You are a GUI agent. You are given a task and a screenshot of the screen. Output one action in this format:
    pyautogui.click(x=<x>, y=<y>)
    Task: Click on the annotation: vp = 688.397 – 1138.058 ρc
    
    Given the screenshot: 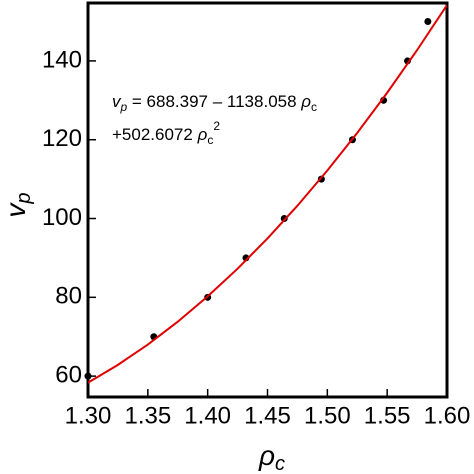 What is the action you would take?
    pyautogui.click(x=214, y=103)
    